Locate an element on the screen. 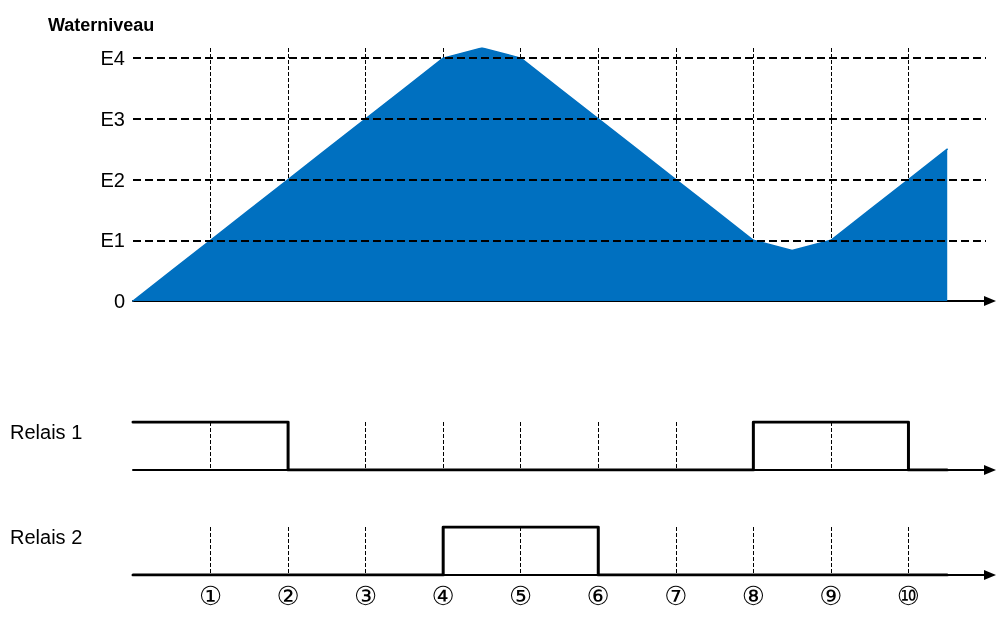  x-tick-label: ⑥ is located at coordinates (598, 596).